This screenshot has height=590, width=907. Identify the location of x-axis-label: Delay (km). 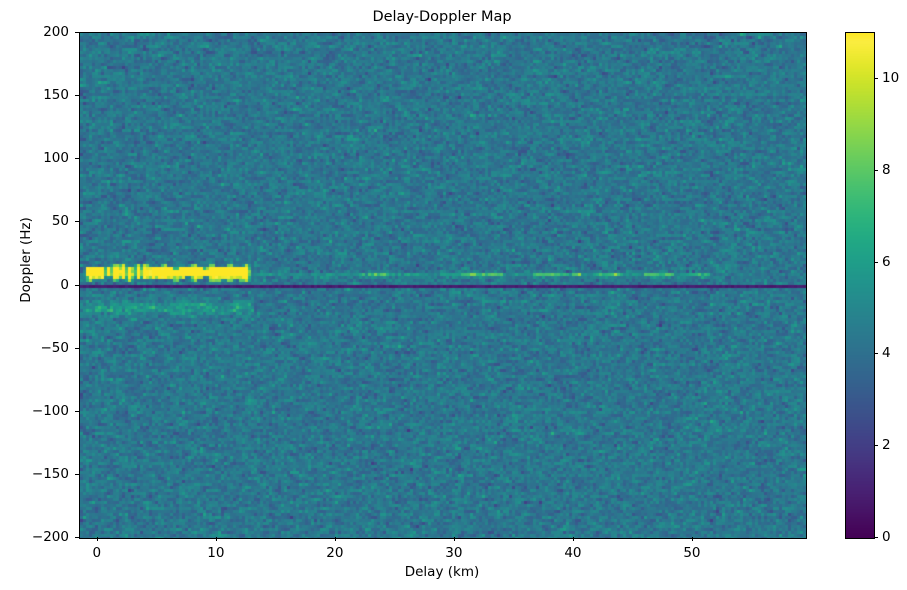
(442, 572).